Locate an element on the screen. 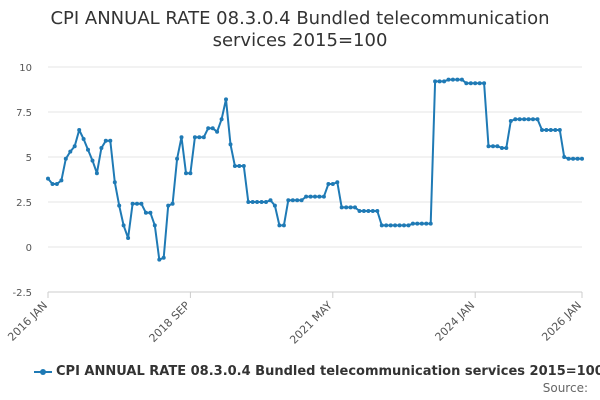 Image resolution: width=600 pixels, height=400 pixels. y-tick-label: 5 is located at coordinates (29, 158).